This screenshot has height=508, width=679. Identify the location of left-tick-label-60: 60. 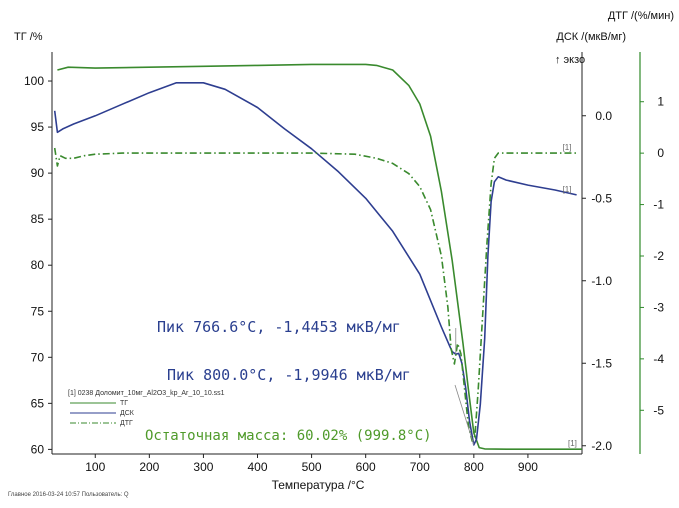
(38, 449).